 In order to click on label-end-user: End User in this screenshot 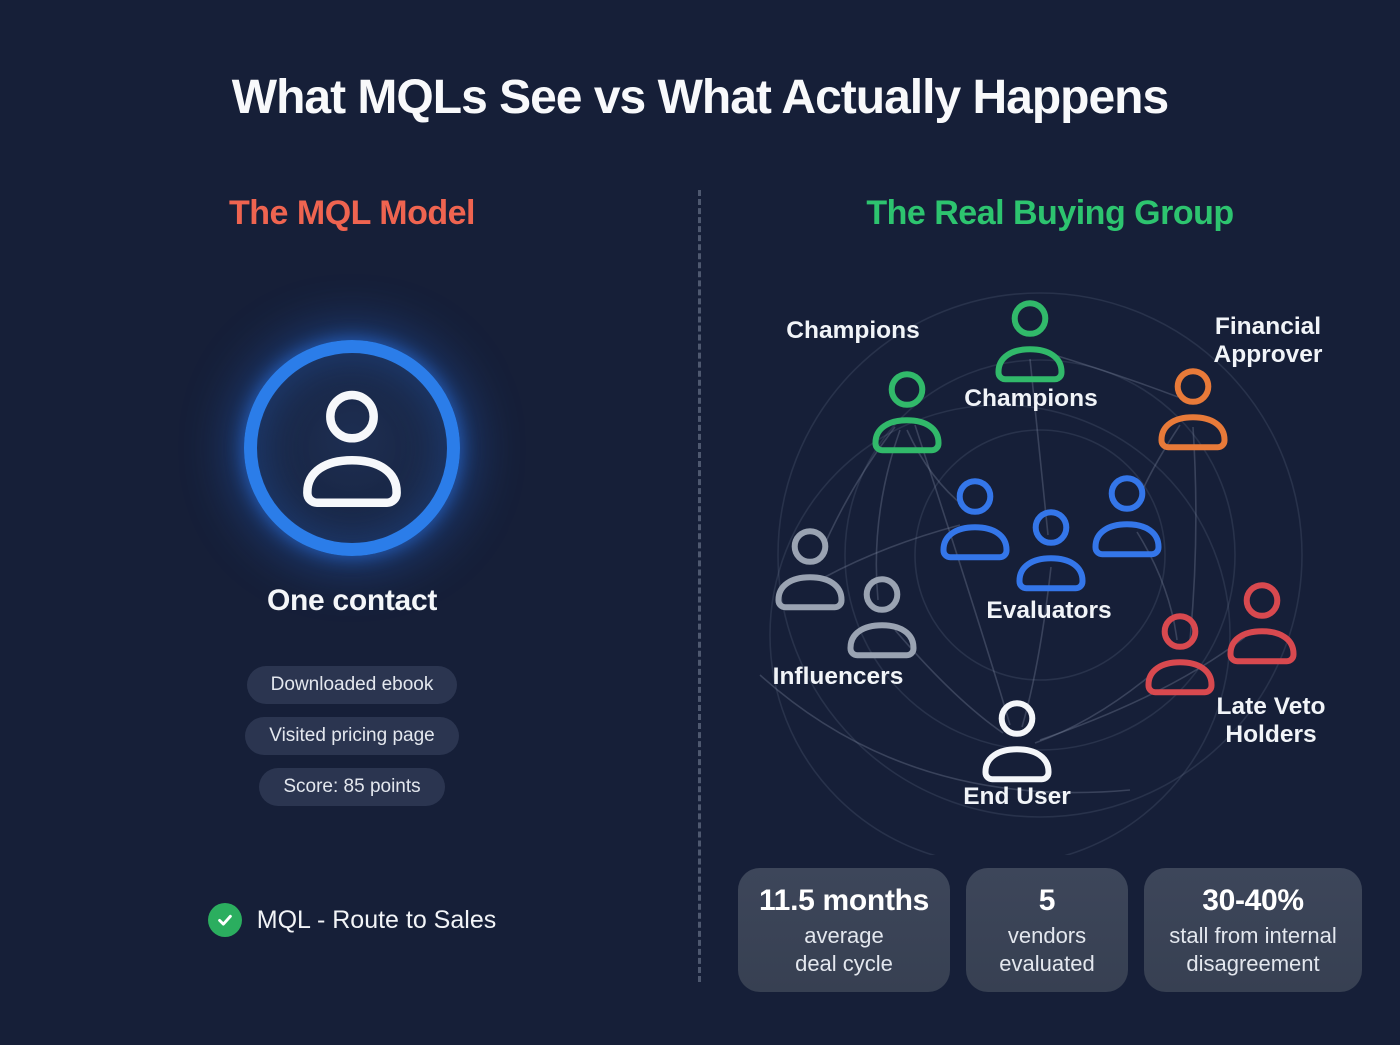, I will do `click(1017, 796)`.